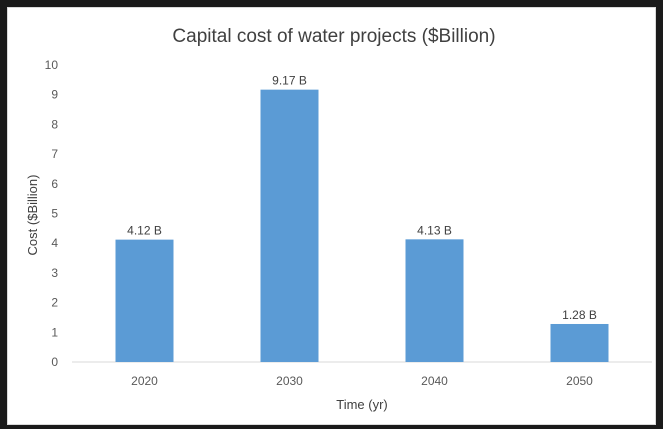  What do you see at coordinates (289, 225) in the screenshot?
I see `bar-2030` at bounding box center [289, 225].